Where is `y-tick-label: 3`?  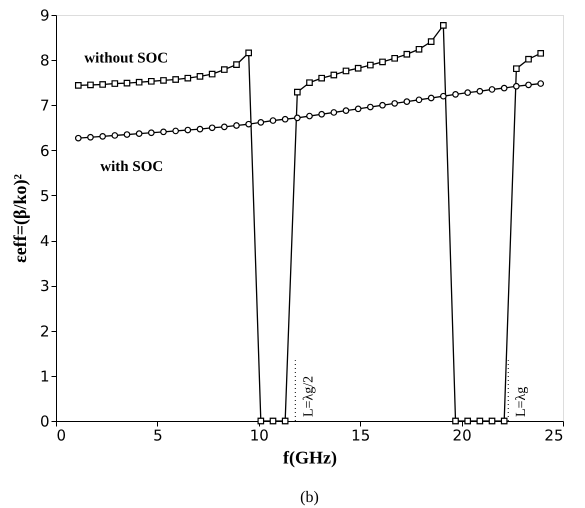
y-tick-label: 3 is located at coordinates (45, 286).